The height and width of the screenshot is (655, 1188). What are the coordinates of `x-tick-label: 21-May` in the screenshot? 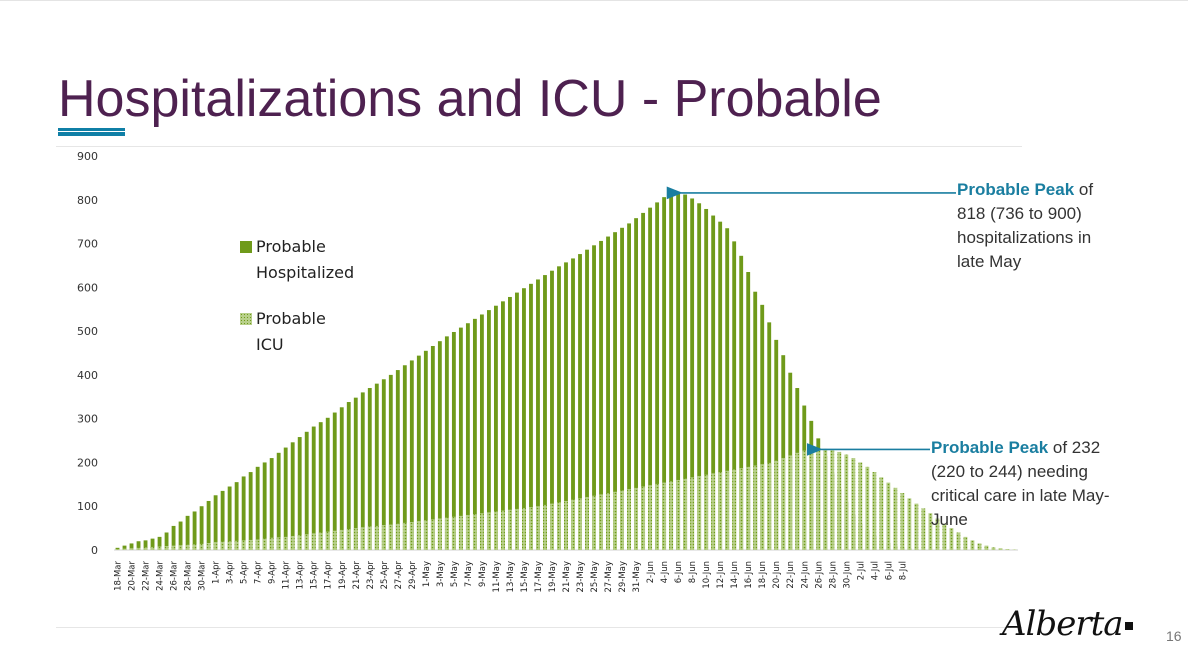 It's located at (567, 576).